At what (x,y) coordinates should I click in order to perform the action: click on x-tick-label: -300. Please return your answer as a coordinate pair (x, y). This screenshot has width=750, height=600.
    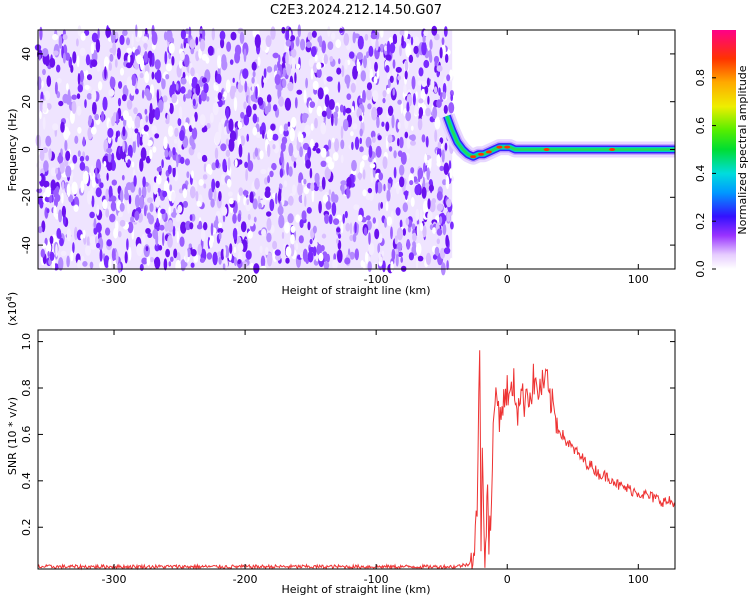
    Looking at the image, I should click on (114, 579).